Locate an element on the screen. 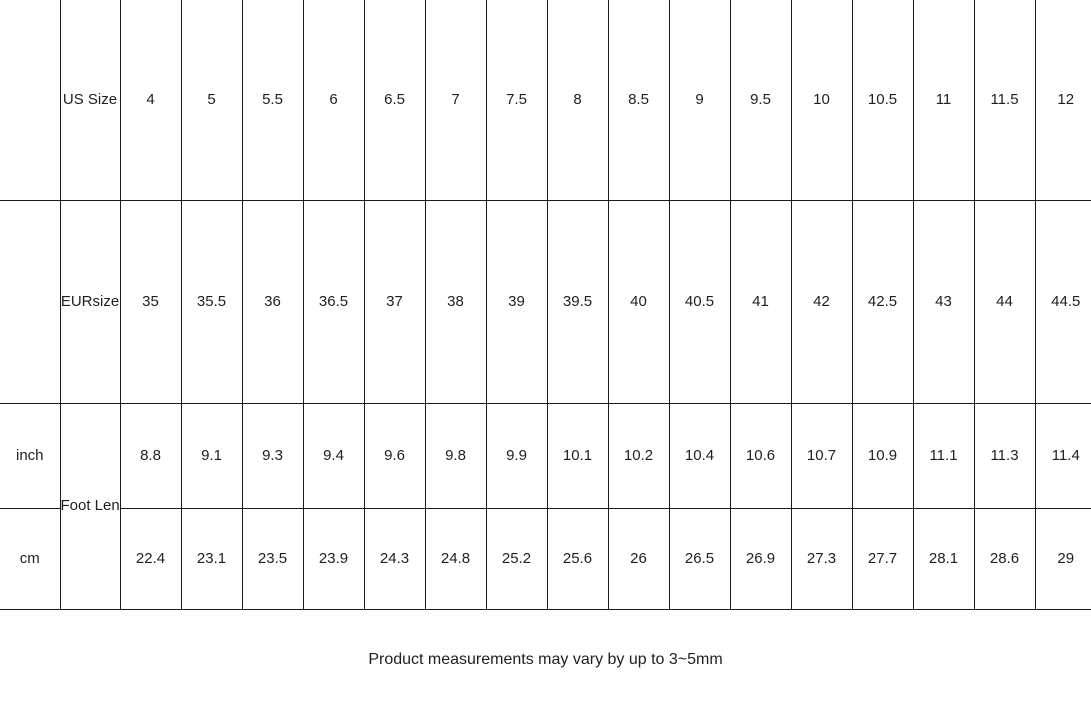 This screenshot has height=707, width=1091. us-size-value: 5.5 is located at coordinates (272, 100).